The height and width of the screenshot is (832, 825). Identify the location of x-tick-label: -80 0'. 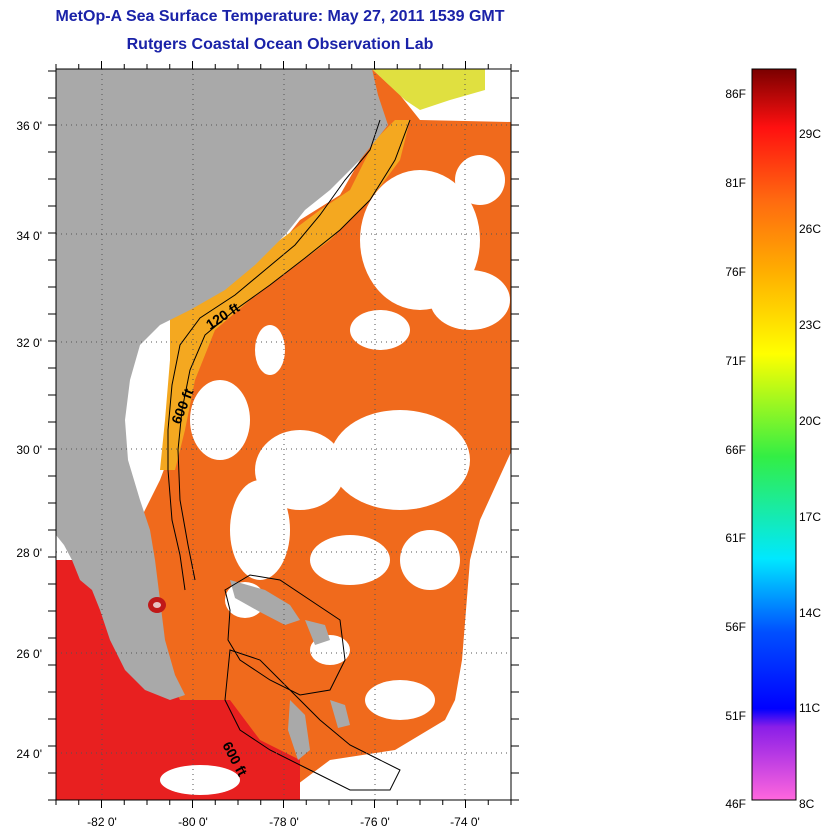
(193, 822).